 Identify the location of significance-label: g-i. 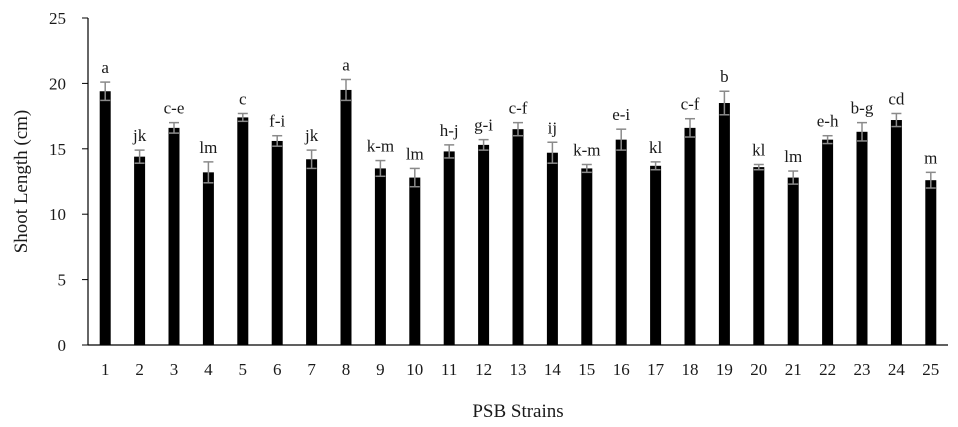
(483, 125).